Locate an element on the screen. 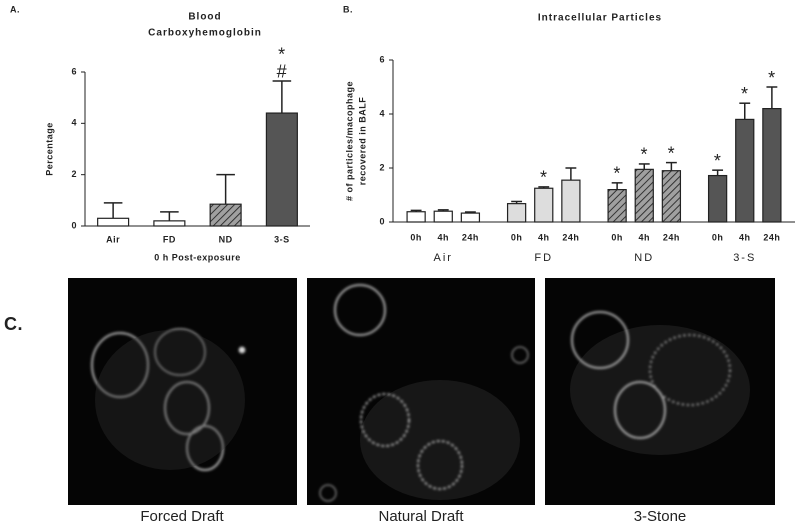 The height and width of the screenshot is (526, 800). image-caption: Forced Draft is located at coordinates (182, 516).